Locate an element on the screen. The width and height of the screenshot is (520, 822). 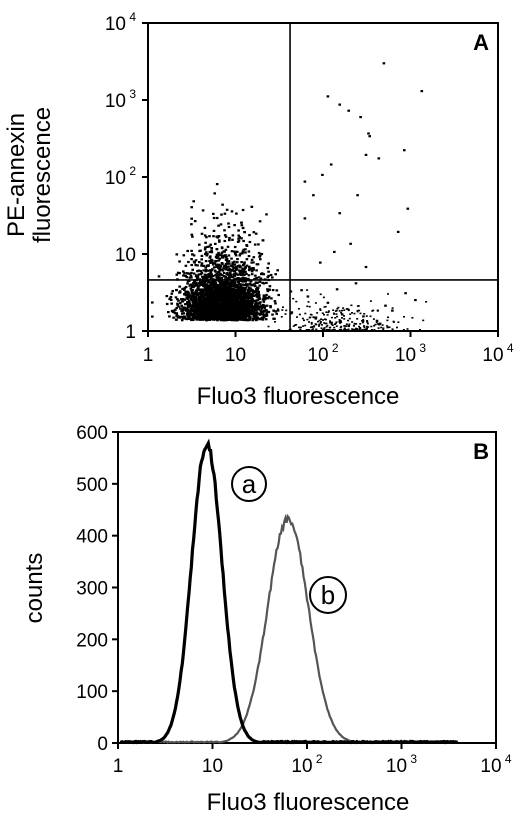
y-tick-label: 400 is located at coordinates (92, 537).